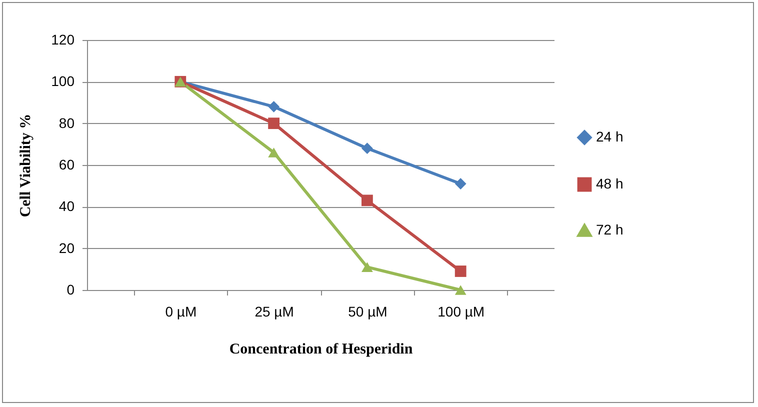 The image size is (758, 407). Describe the element at coordinates (274, 312) in the screenshot. I see `x-tick-label: 25 µM` at that location.